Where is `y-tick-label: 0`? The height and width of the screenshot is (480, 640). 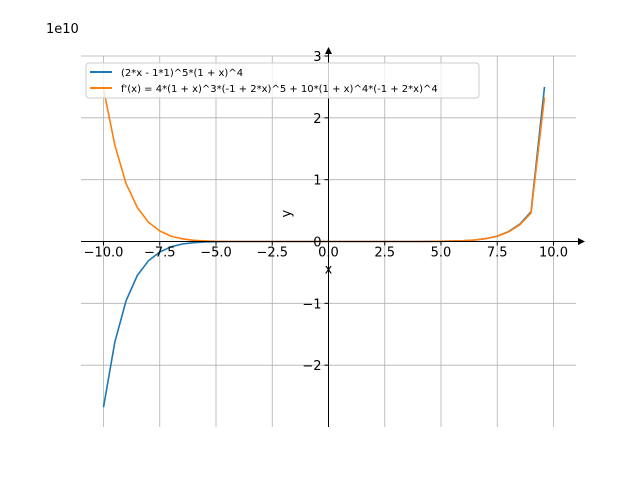
y-tick-label: 0 is located at coordinates (317, 243).